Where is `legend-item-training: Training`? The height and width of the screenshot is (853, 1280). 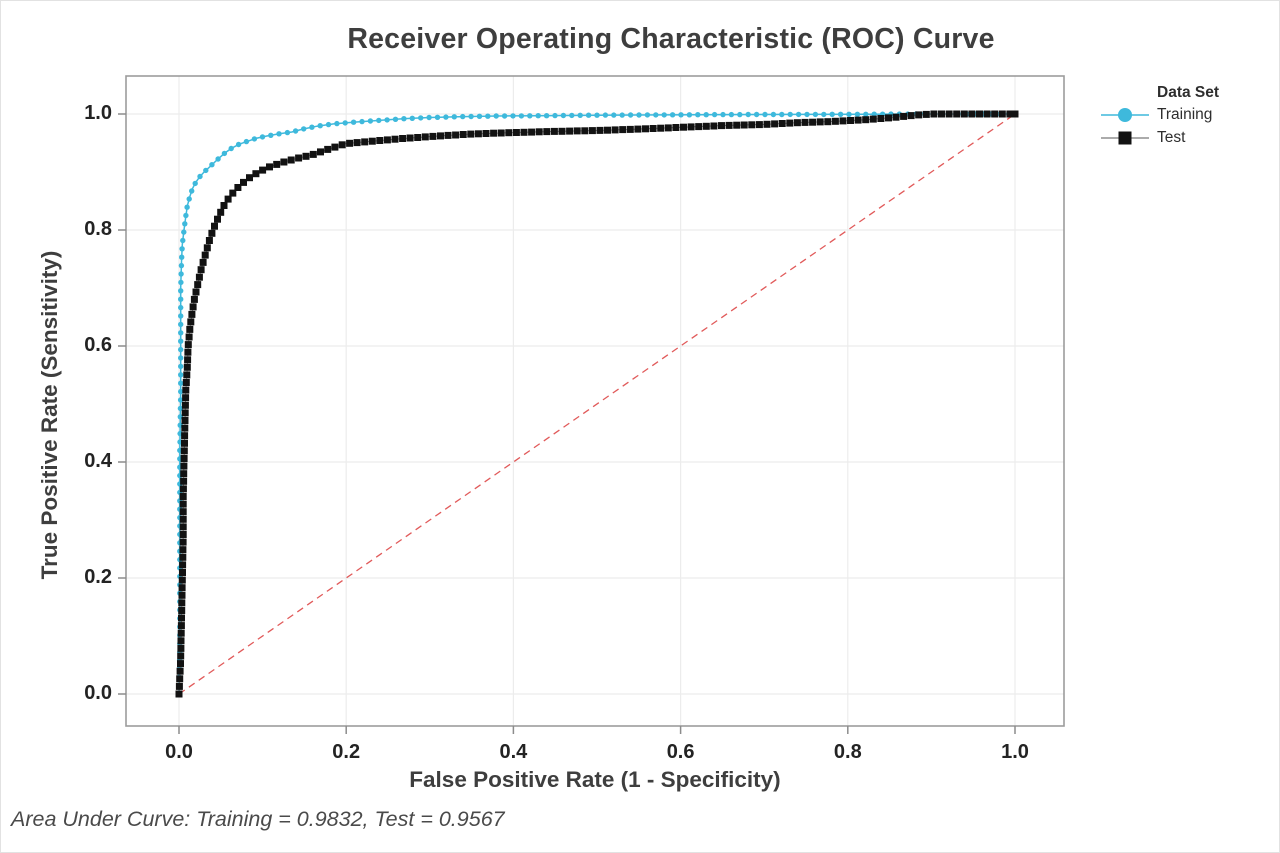 legend-item-training: Training is located at coordinates (1159, 114).